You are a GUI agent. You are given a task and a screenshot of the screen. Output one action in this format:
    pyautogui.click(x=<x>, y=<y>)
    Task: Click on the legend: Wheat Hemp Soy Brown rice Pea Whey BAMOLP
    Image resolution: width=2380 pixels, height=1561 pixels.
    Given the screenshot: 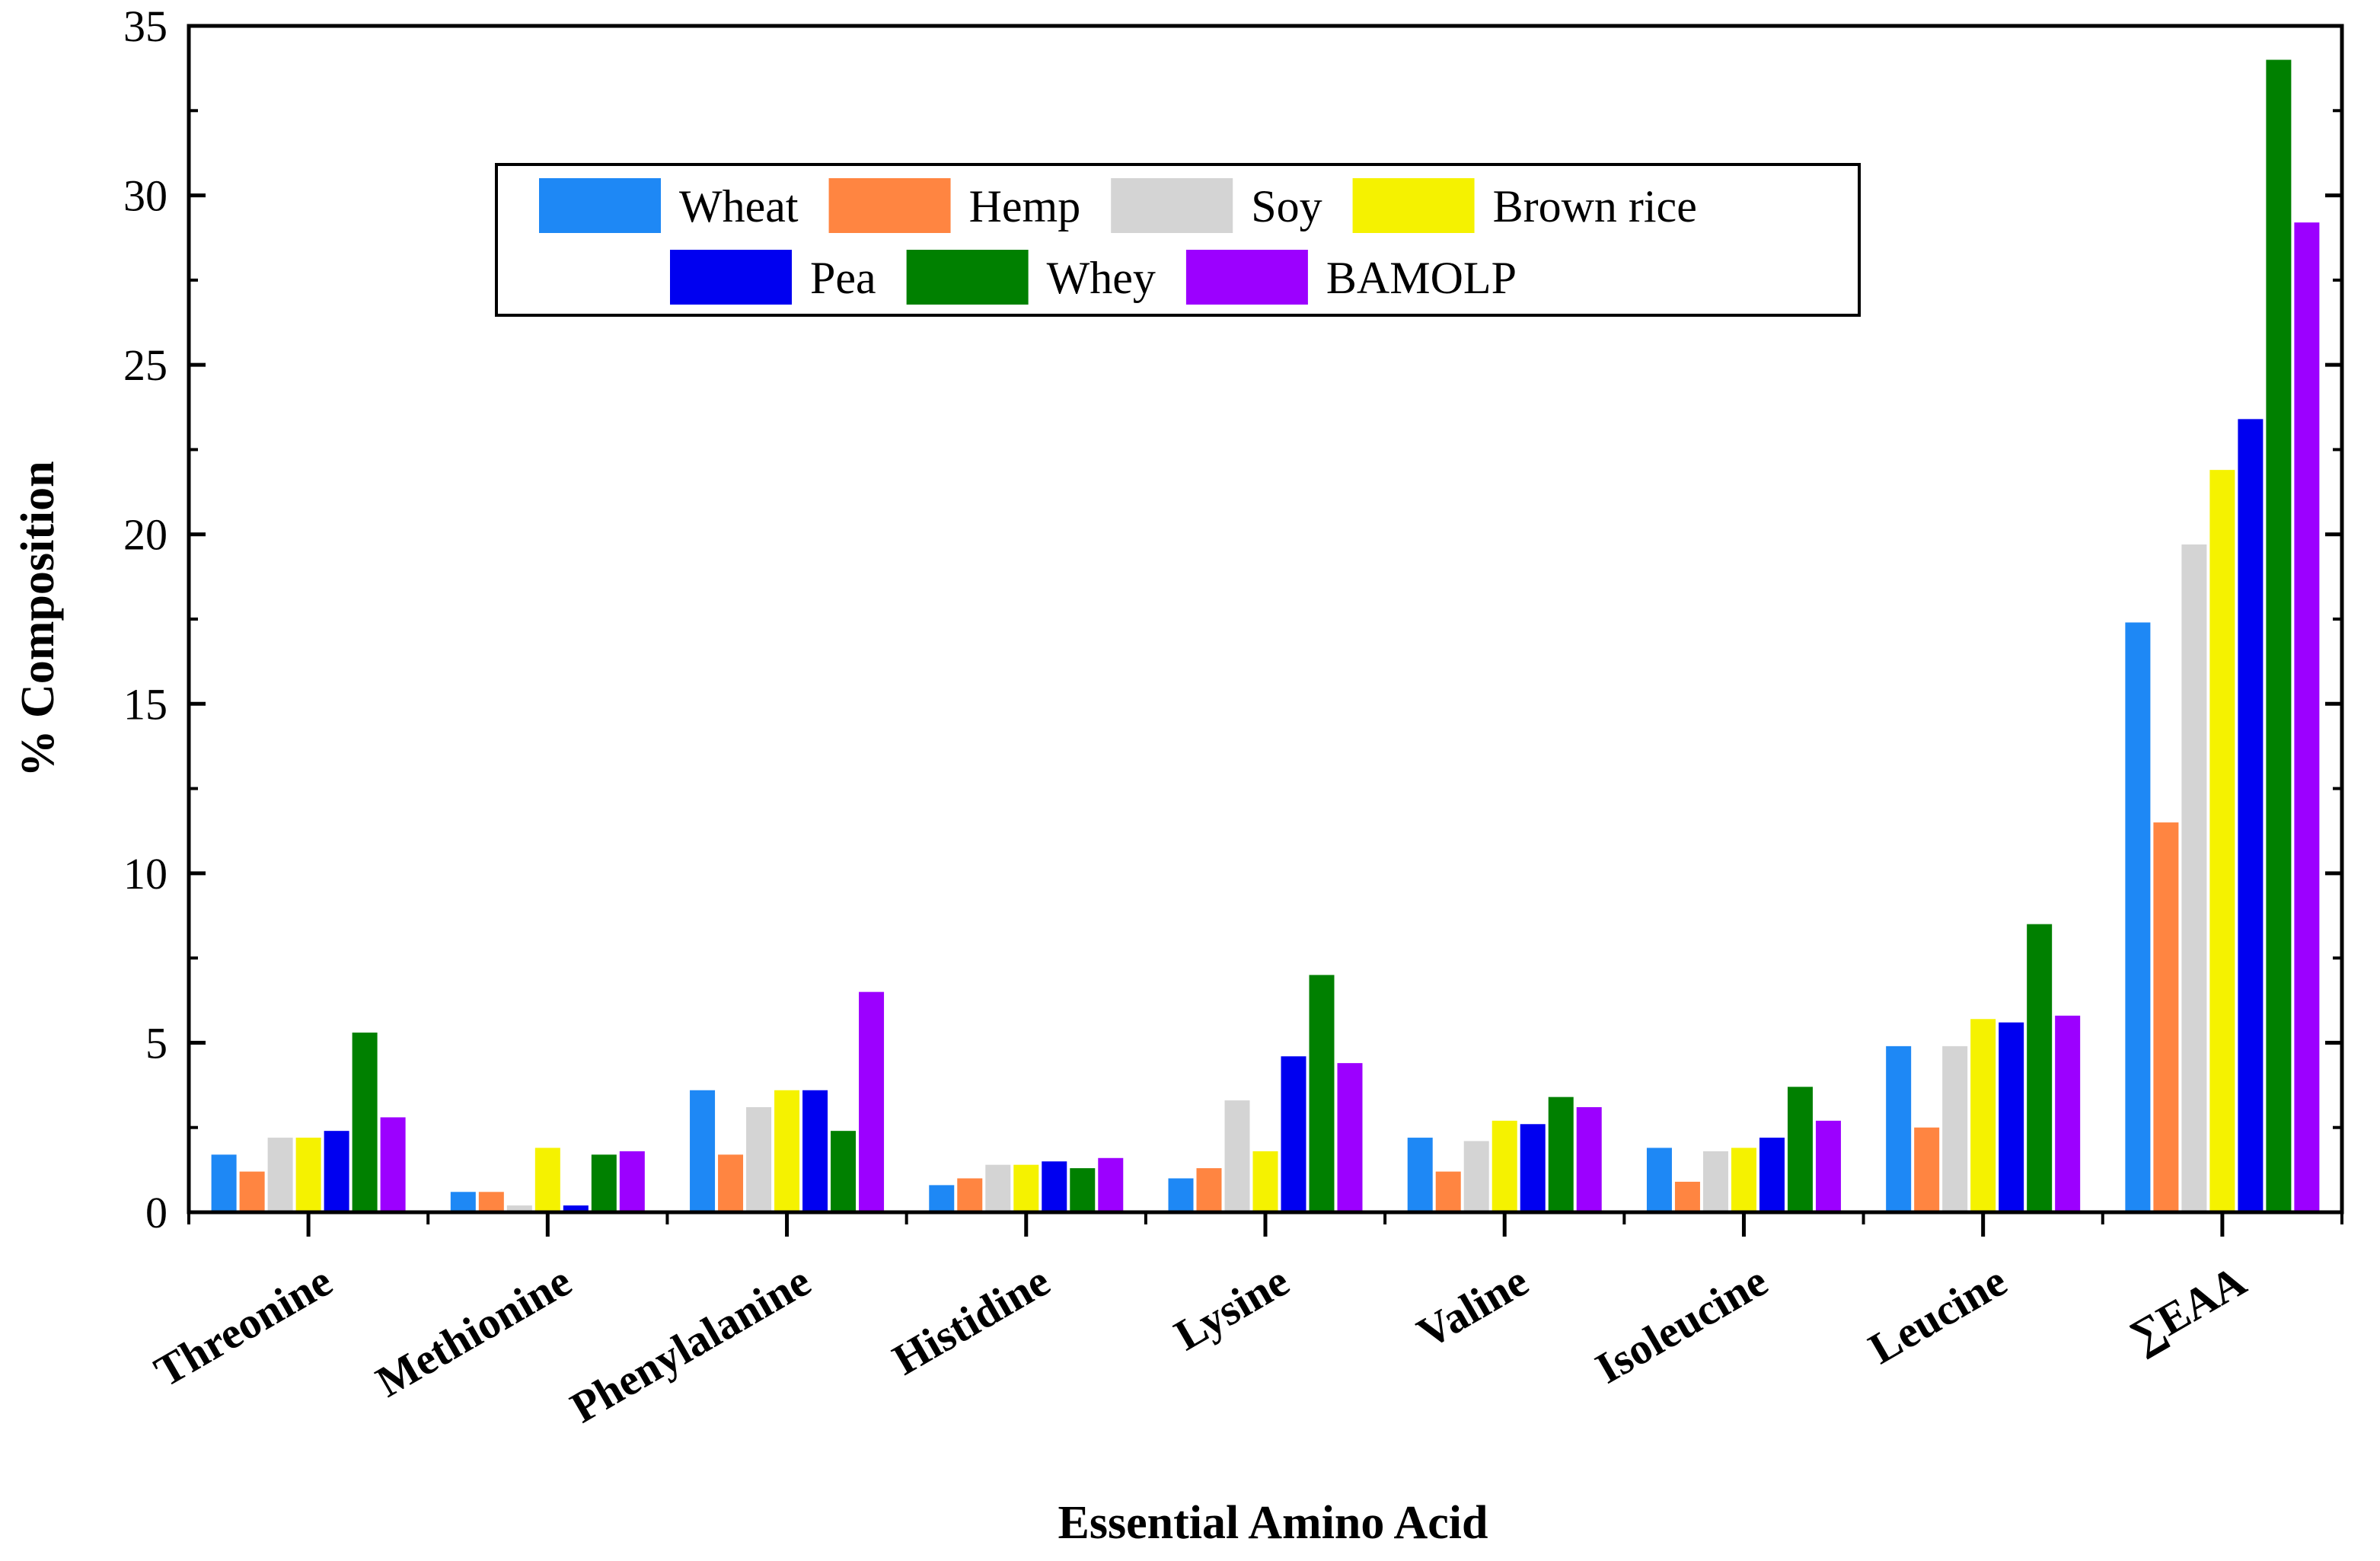 What is the action you would take?
    pyautogui.click(x=1178, y=240)
    